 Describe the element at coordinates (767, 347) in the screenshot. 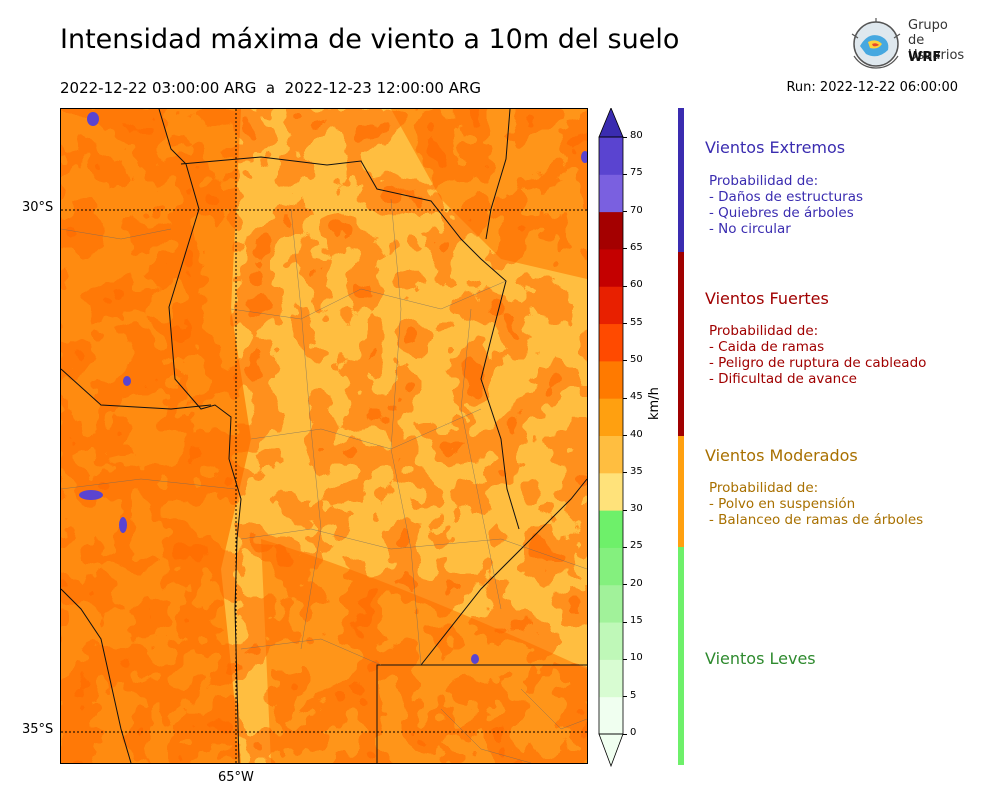

I see `category-line: - Caida de ramas` at that location.